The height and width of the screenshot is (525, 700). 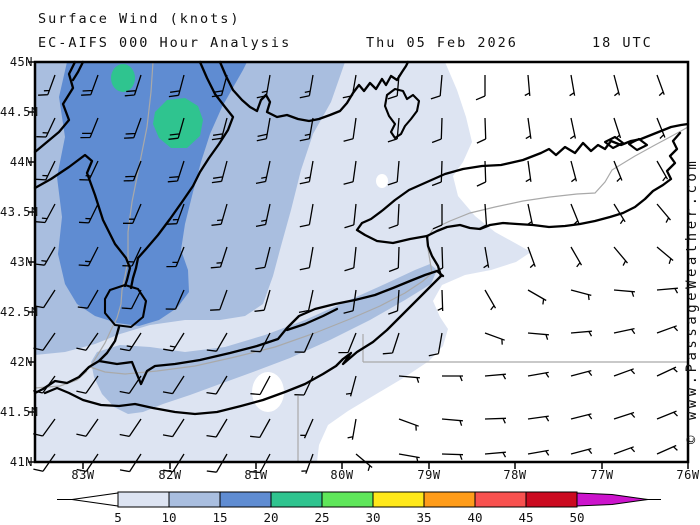 I want to click on region-wind-20-25-large, so click(x=178, y=123).